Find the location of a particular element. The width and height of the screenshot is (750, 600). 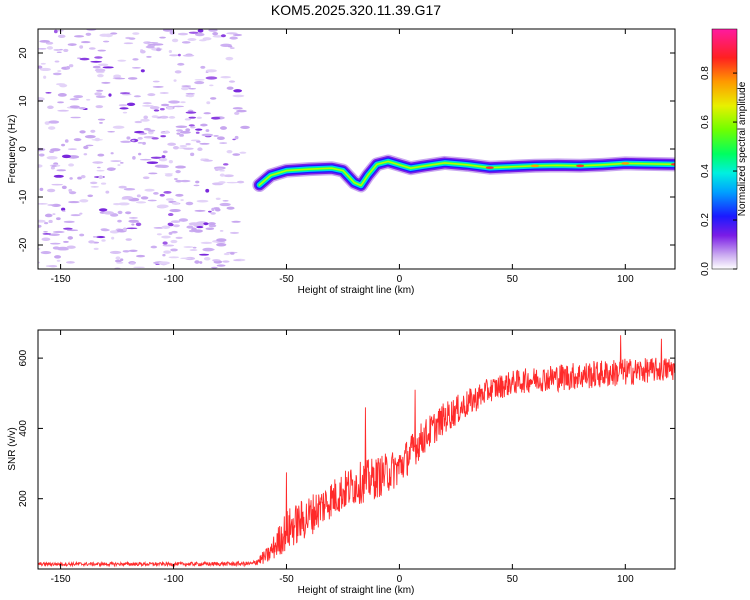

spectrogram-xtick-label: -100 is located at coordinates (174, 279).